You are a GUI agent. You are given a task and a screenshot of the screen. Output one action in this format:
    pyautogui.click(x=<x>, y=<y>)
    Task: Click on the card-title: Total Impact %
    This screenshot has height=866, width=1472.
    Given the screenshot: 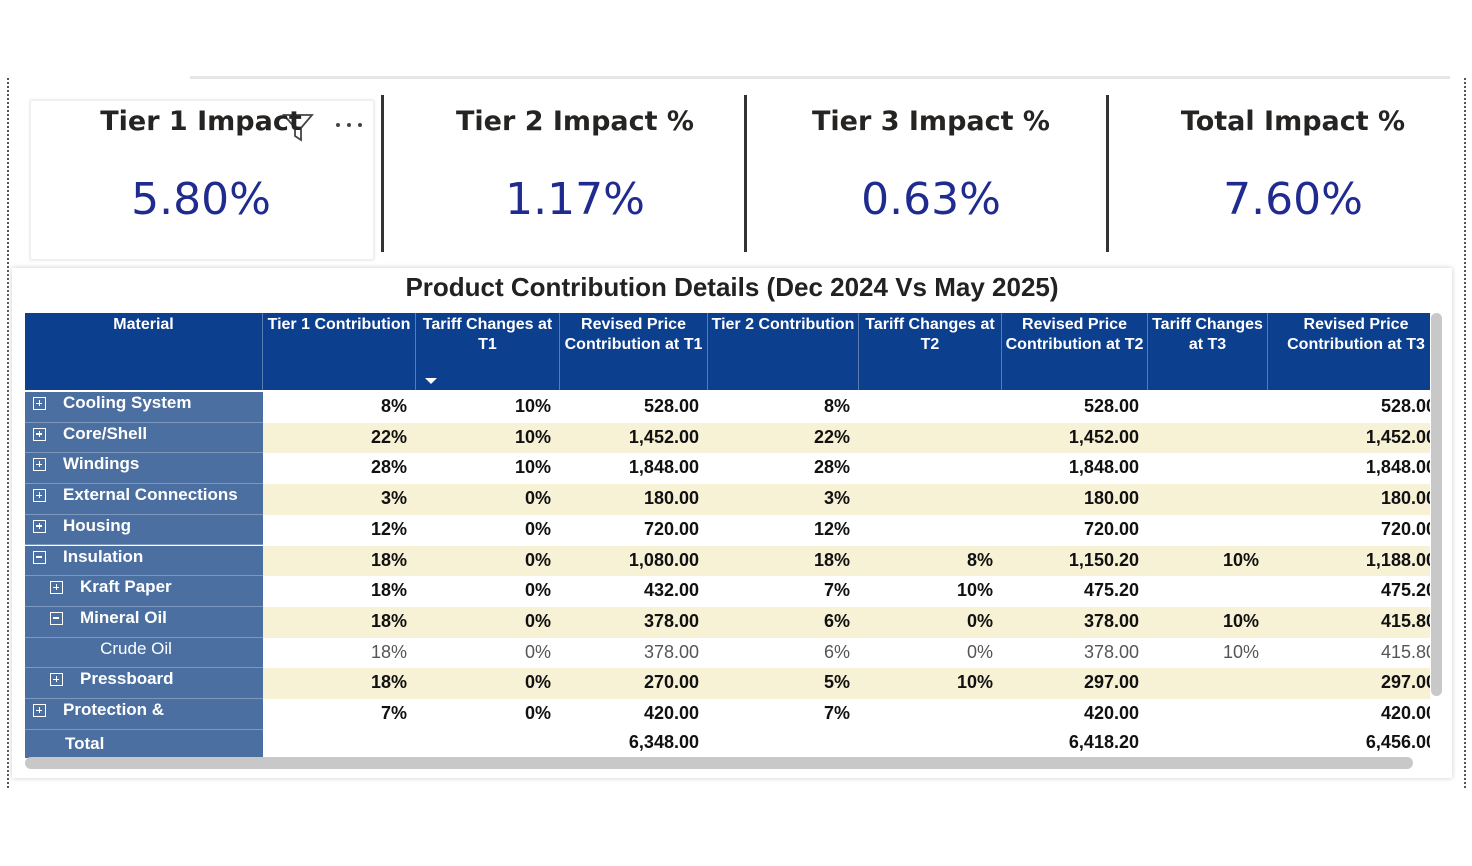 What is the action you would take?
    pyautogui.click(x=1293, y=121)
    